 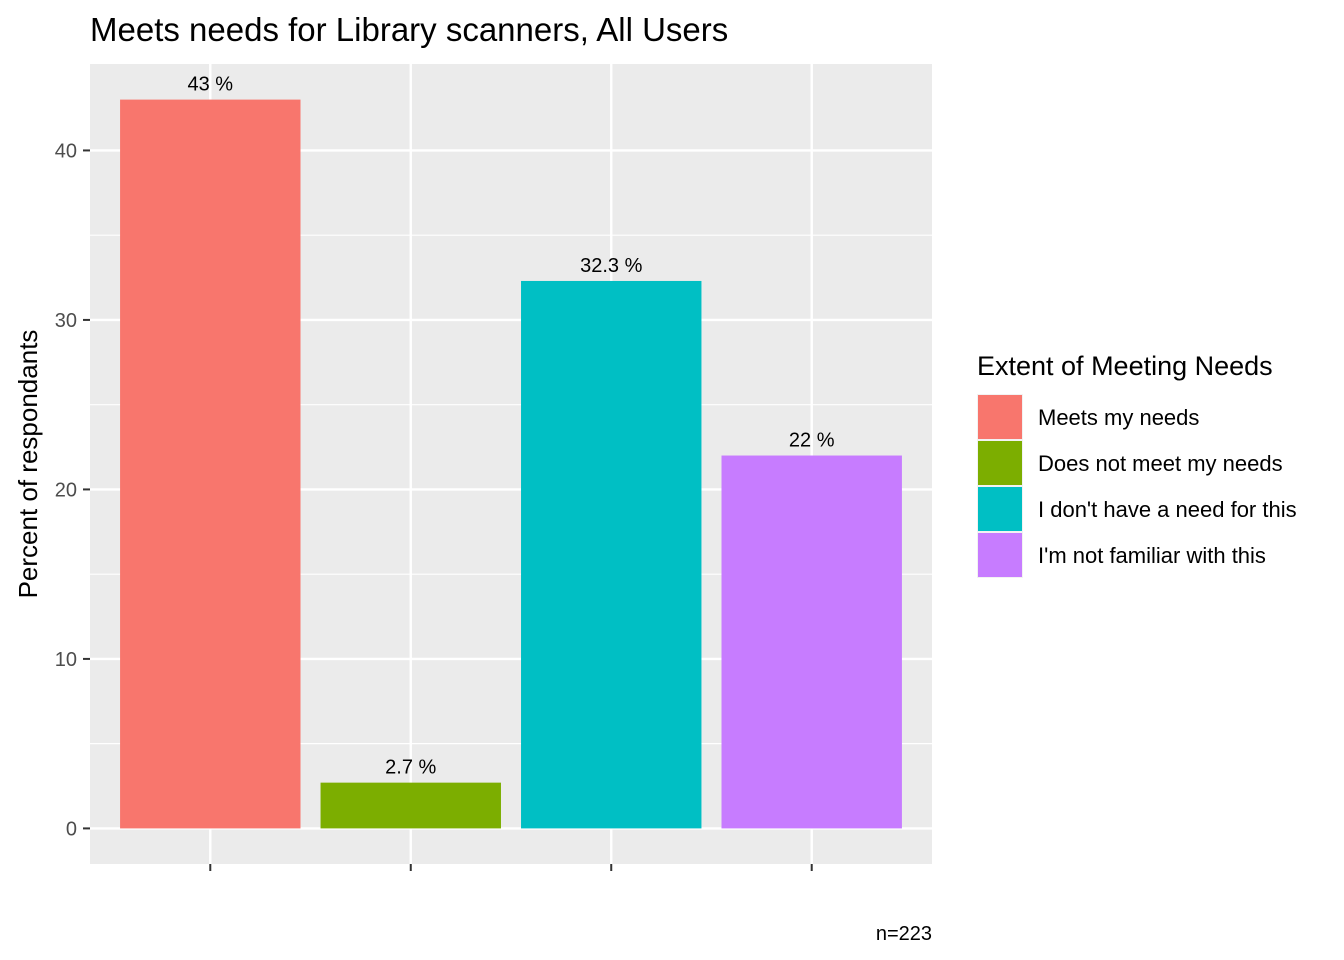 I want to click on legend-label: I don't have a need for this, so click(x=1167, y=509).